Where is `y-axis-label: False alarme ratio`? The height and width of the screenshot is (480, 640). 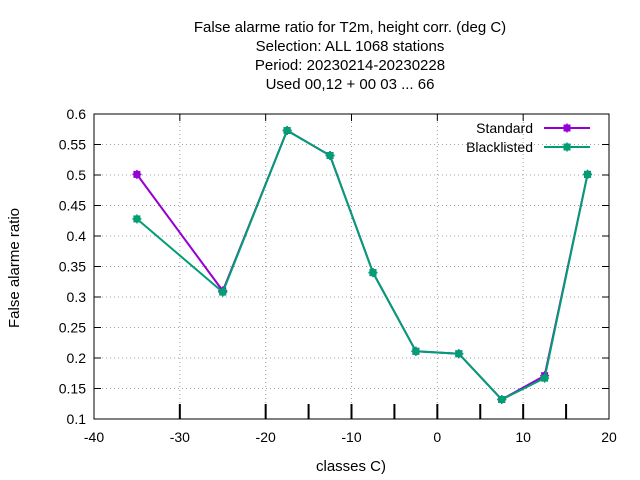
y-axis-label: False alarme ratio is located at coordinates (14, 268).